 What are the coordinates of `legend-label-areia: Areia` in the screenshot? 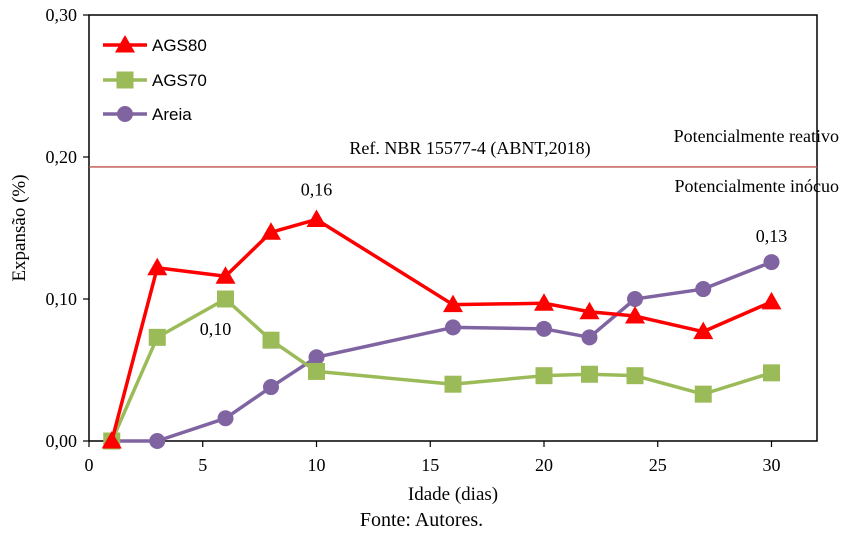 It's located at (172, 114).